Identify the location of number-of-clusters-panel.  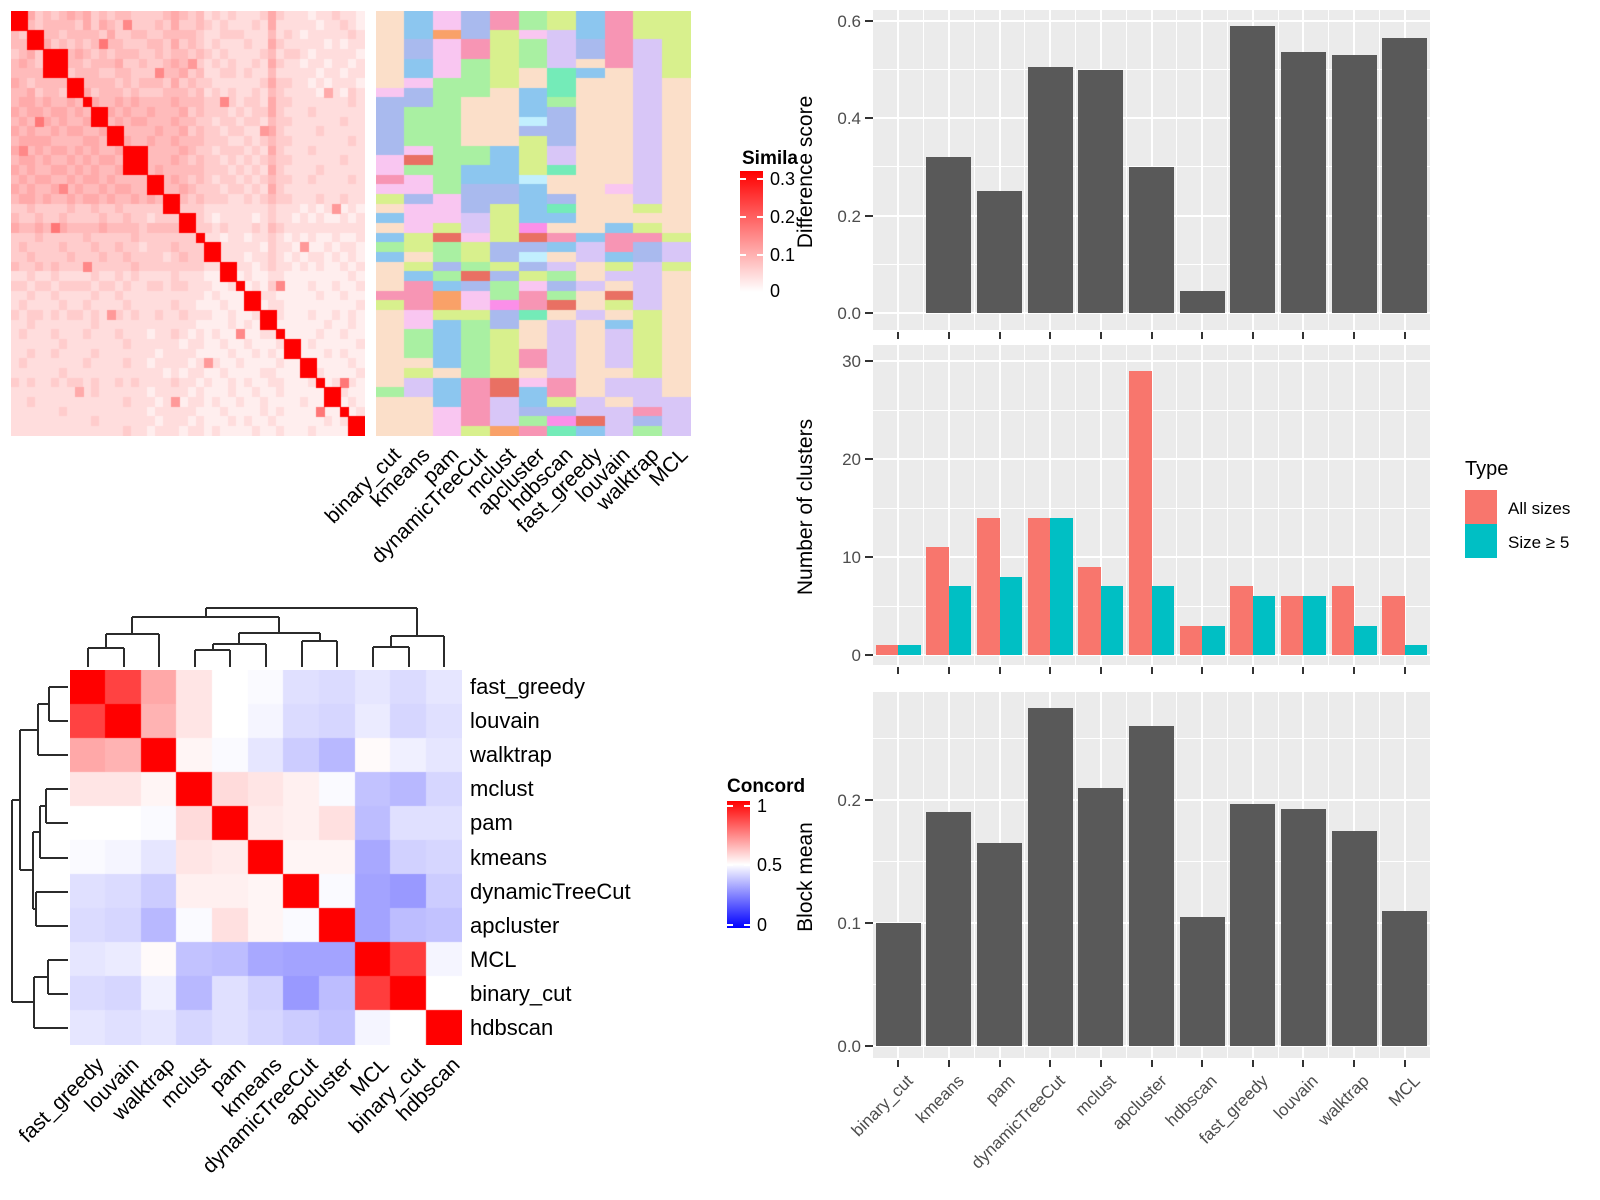
(1151, 505).